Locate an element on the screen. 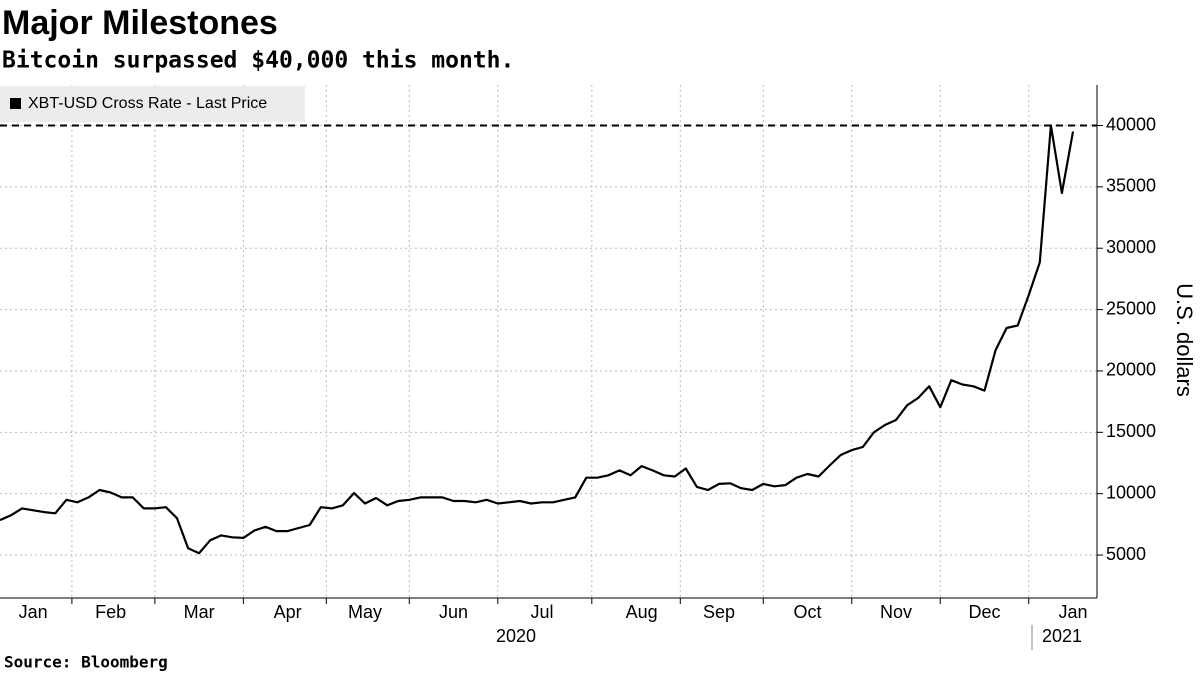 This screenshot has width=1200, height=675. x-tick-label: Mar is located at coordinates (199, 612).